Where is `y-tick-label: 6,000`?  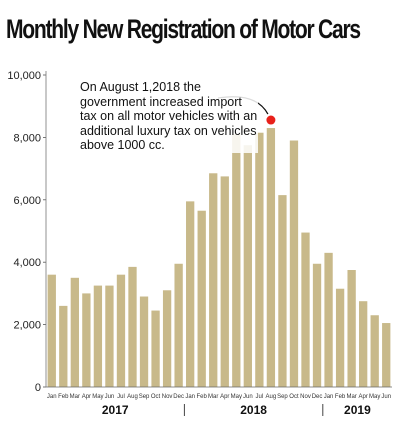 y-tick-label: 6,000 is located at coordinates (27, 201).